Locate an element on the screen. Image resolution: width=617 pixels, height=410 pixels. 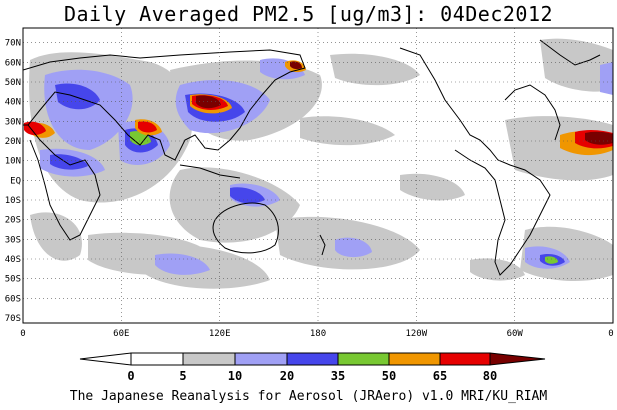
map-title: Daily Averaged PM2.5 [ug/m3]: 04Dec2012 is located at coordinates (308, 14).